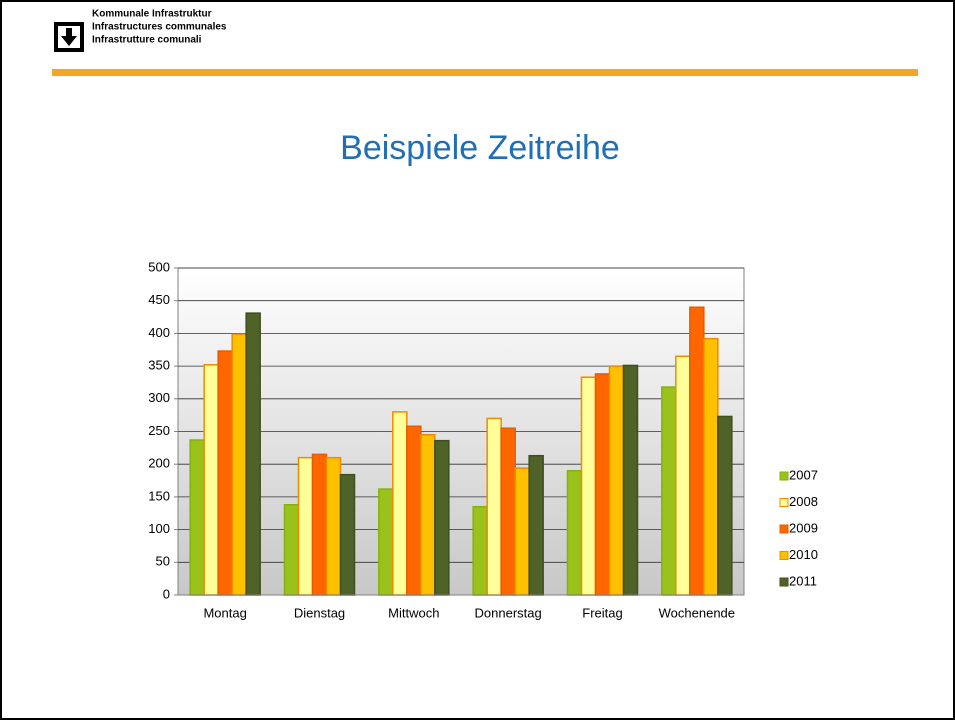  What do you see at coordinates (697, 612) in the screenshot?
I see `x-tick-label: Wochenende` at bounding box center [697, 612].